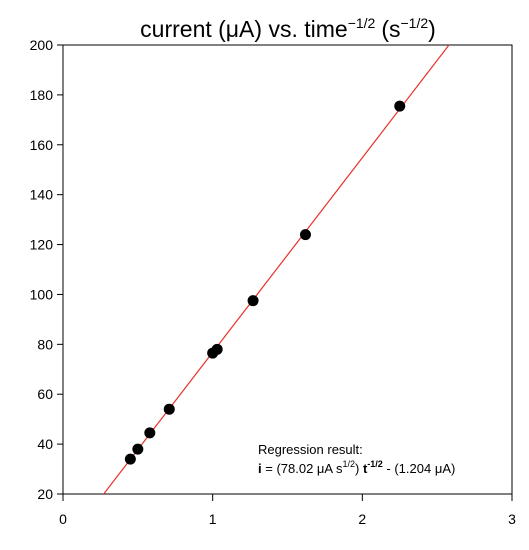 The height and width of the screenshot is (550, 529). I want to click on annotation-eq-part1: = (78.02 μA s, so click(302, 468).